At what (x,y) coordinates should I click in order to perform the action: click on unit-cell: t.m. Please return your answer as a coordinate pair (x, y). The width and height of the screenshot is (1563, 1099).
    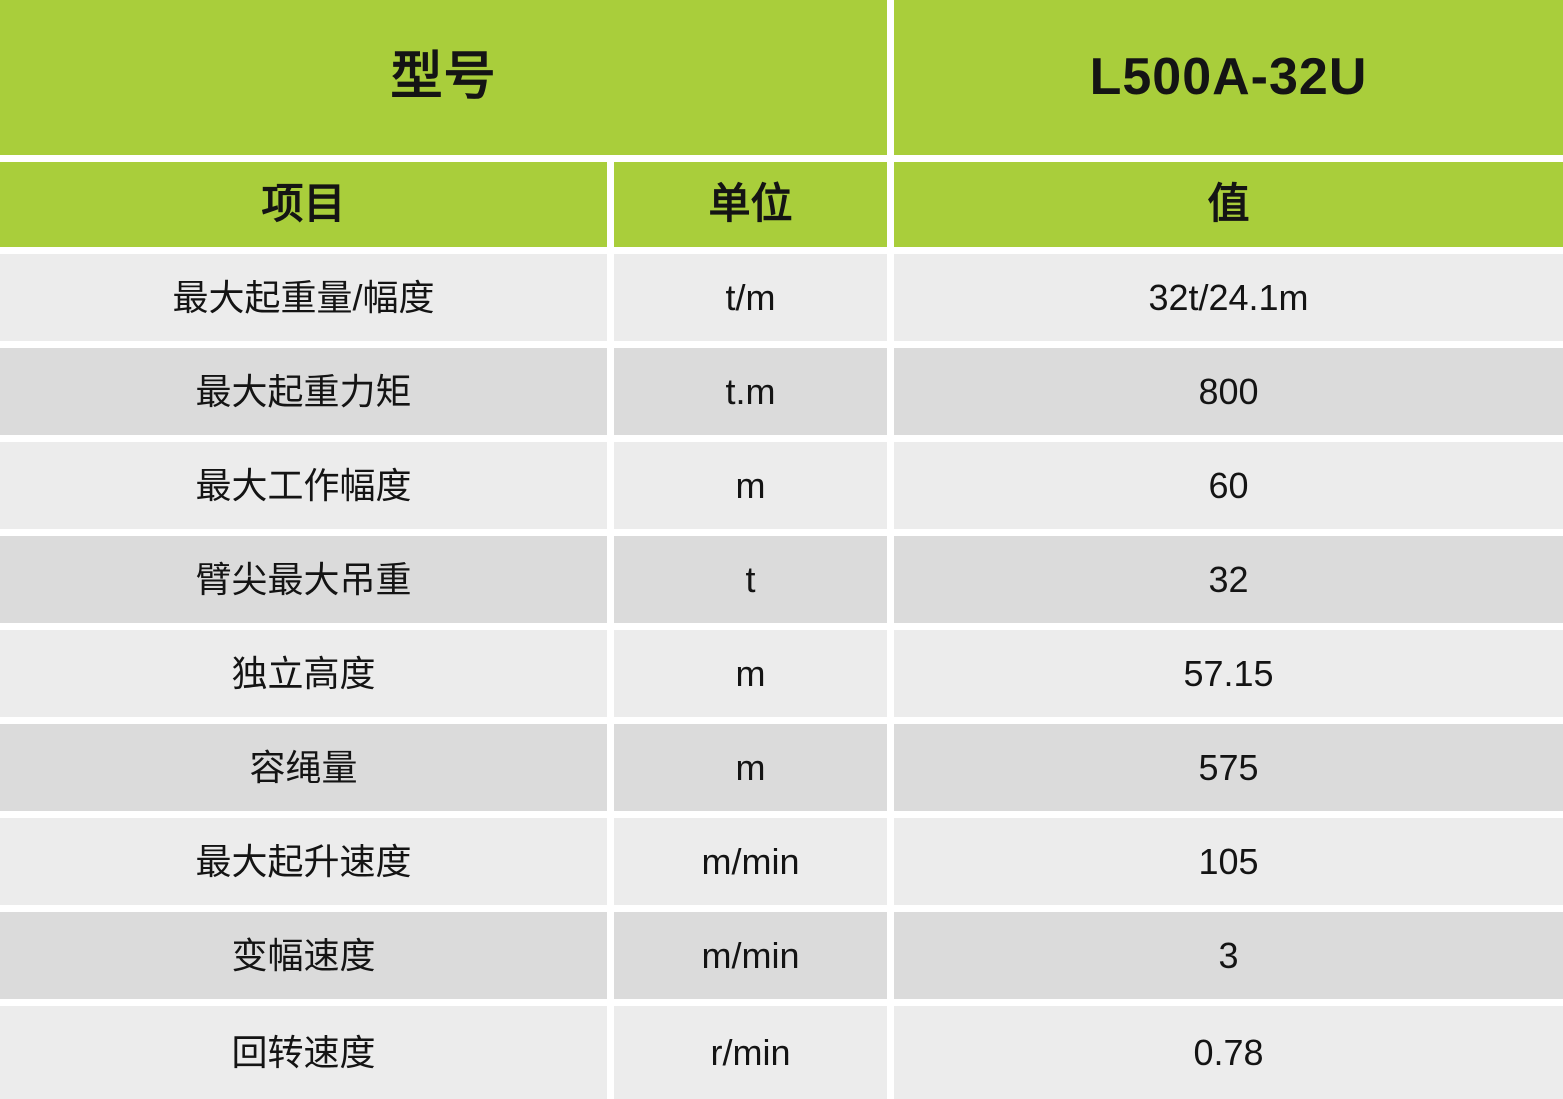
    Looking at the image, I should click on (750, 391).